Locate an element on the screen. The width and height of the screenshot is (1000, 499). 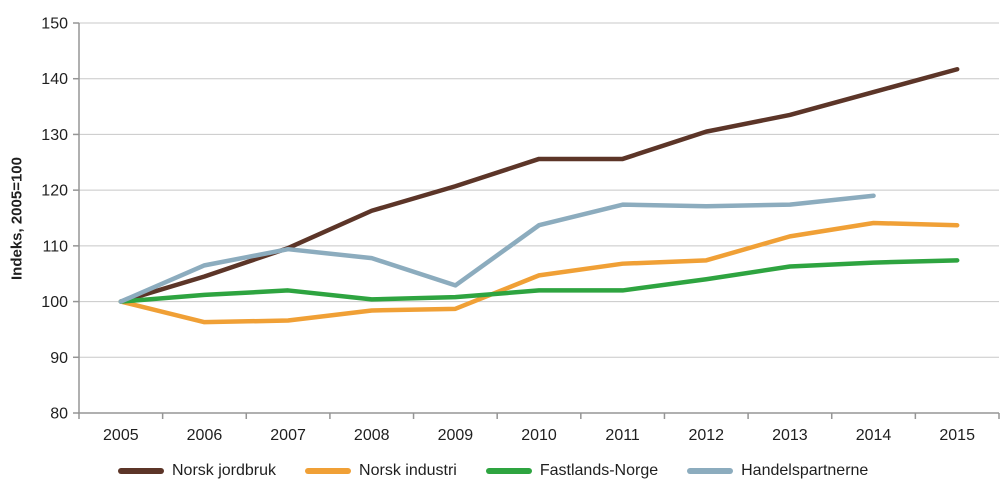
legend-swatch-fastlands-norge is located at coordinates (508, 471).